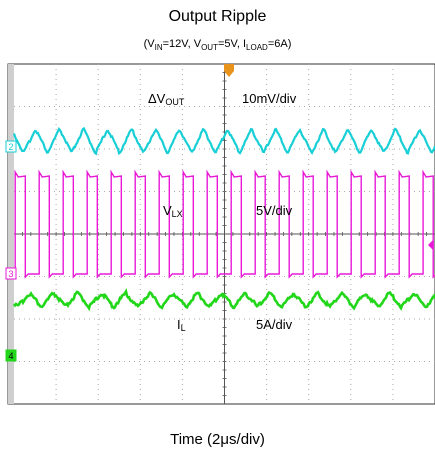 This screenshot has height=458, width=435. What do you see at coordinates (229, 70) in the screenshot?
I see `trigger-marker-icon` at bounding box center [229, 70].